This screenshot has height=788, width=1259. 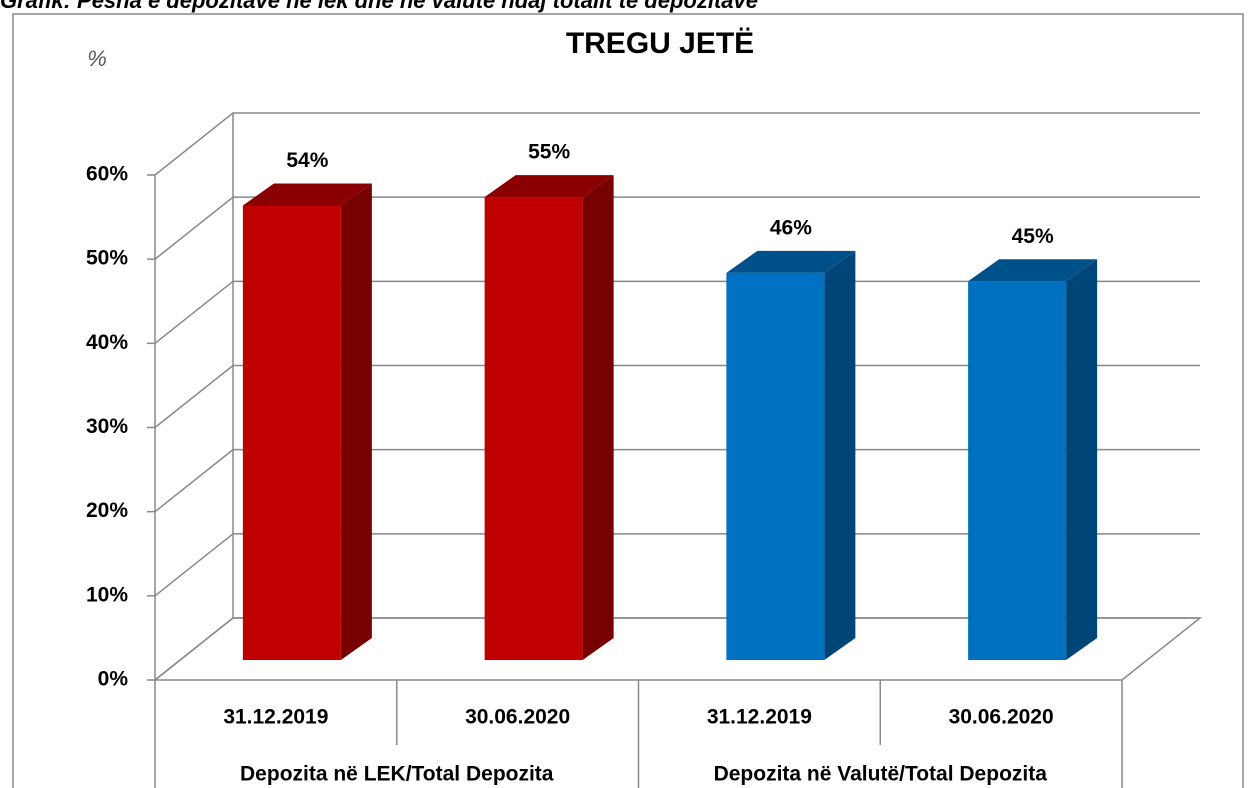 I want to click on y-tick-label: 40%, so click(x=107, y=342).